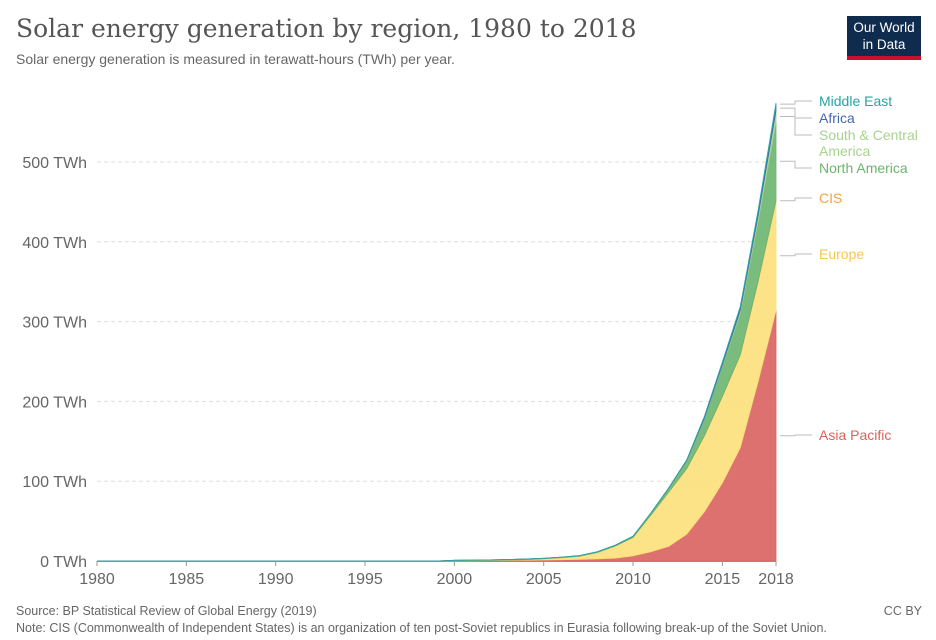  I want to click on y-tick-label: 200 TWh, so click(54, 402).